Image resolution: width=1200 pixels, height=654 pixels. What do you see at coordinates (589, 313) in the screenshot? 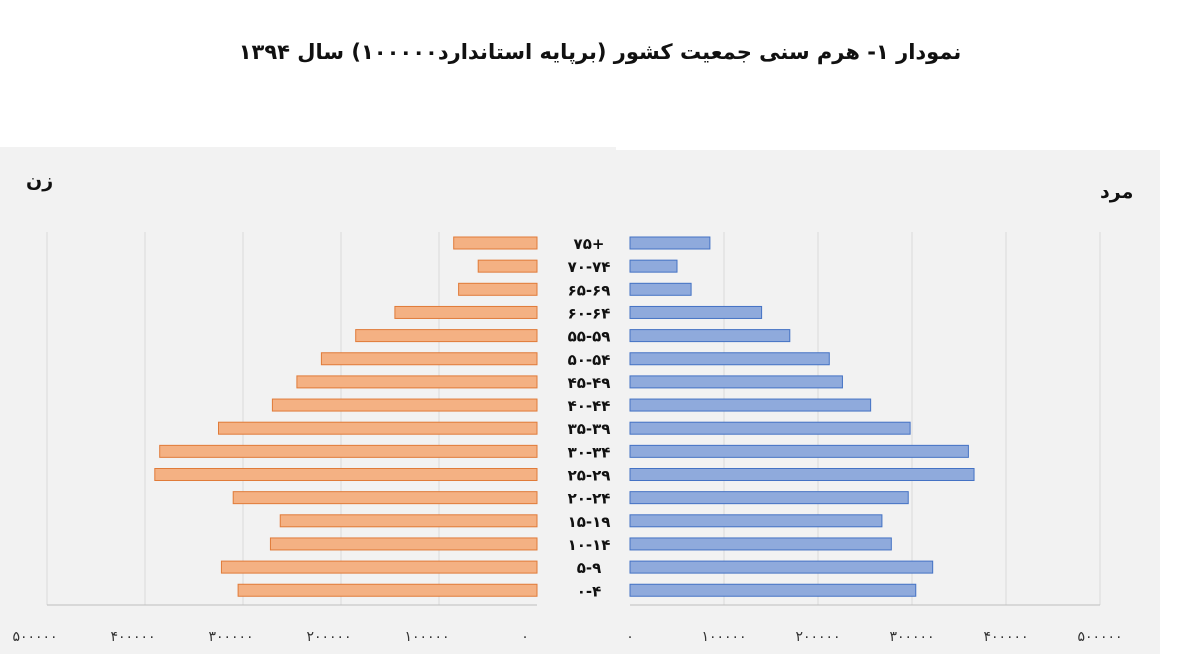
I see `age-group-label: ۶۰-۶۴` at bounding box center [589, 313].